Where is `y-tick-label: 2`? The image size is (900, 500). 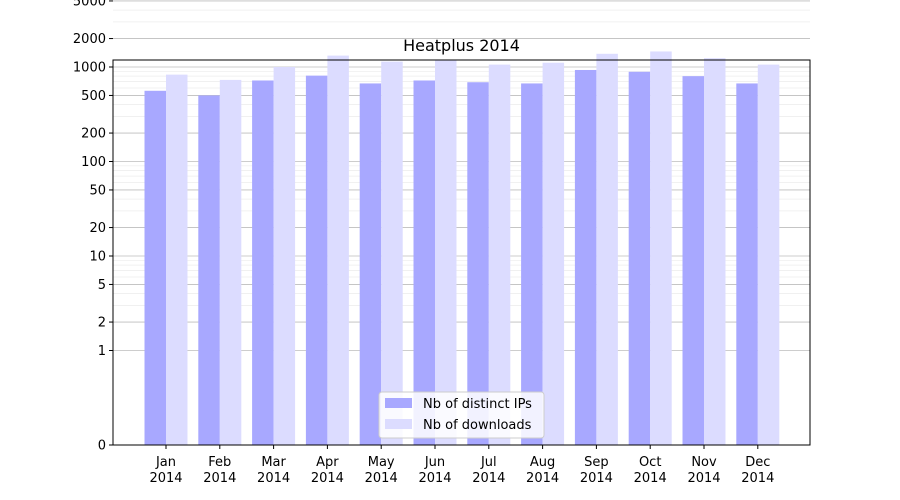 y-tick-label: 2 is located at coordinates (102, 323).